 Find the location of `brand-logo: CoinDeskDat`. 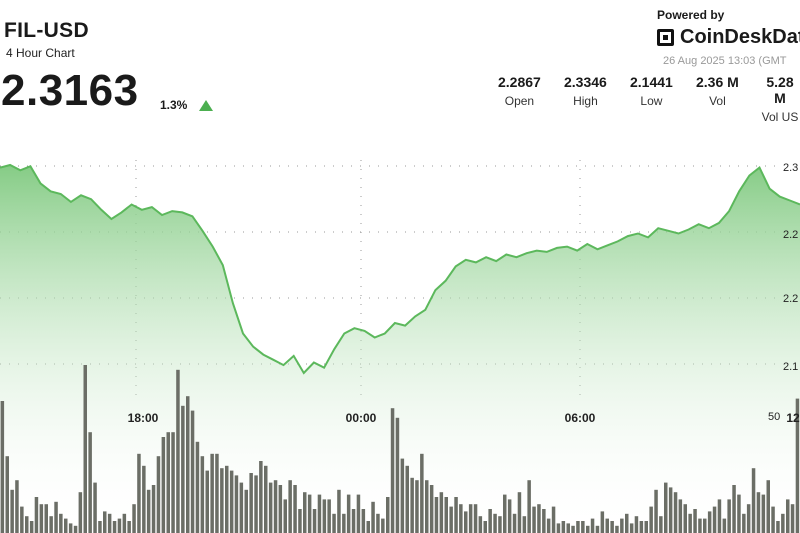

brand-logo: CoinDeskDat is located at coordinates (728, 37).